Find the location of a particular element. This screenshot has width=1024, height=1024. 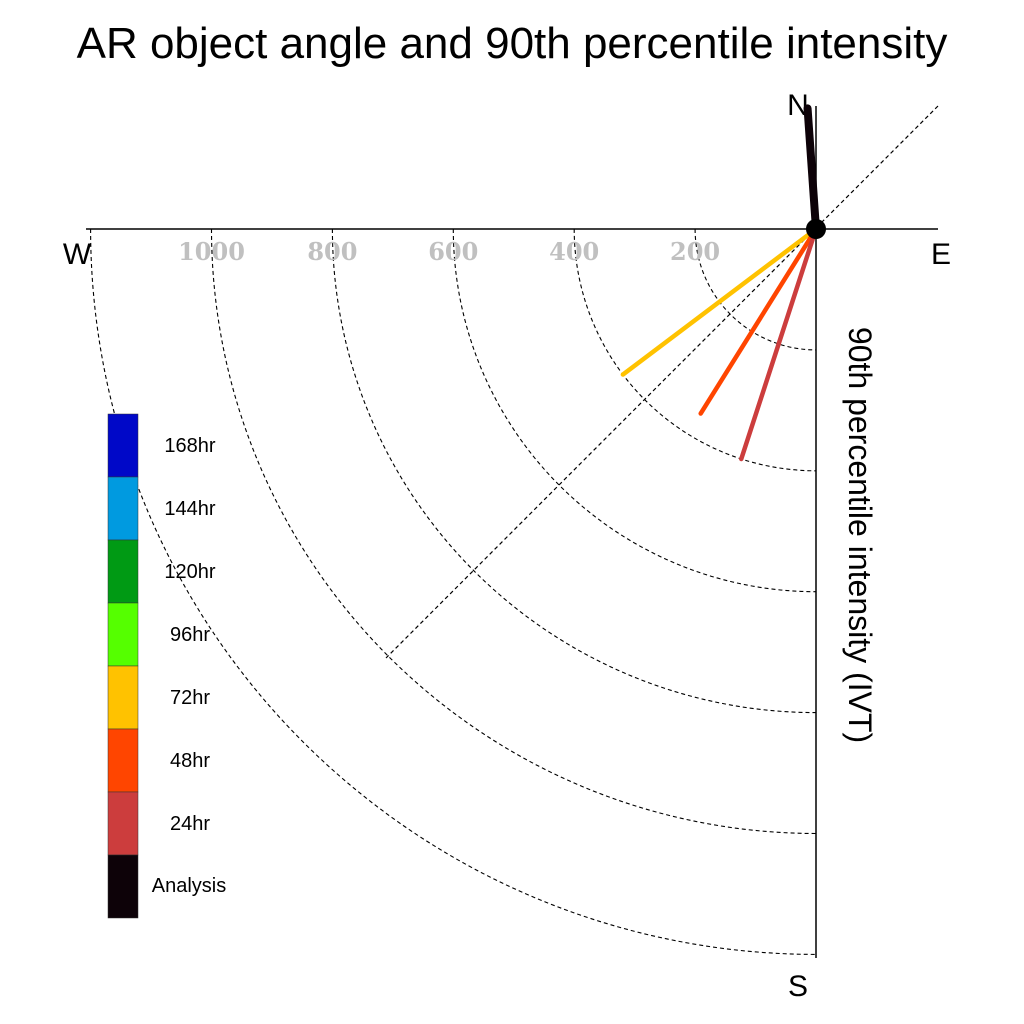

legend-label: Analysis is located at coordinates (189, 886).